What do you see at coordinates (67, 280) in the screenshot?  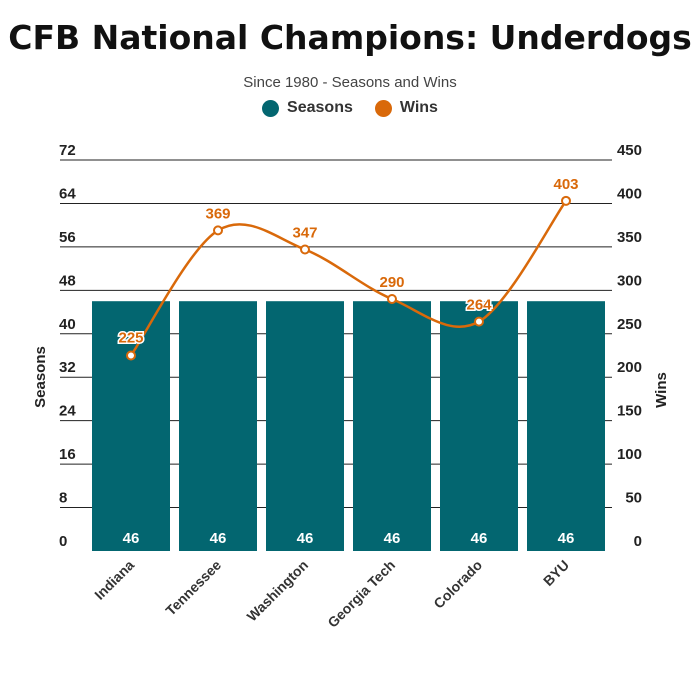 I see `y-left-tick-label: 48` at bounding box center [67, 280].